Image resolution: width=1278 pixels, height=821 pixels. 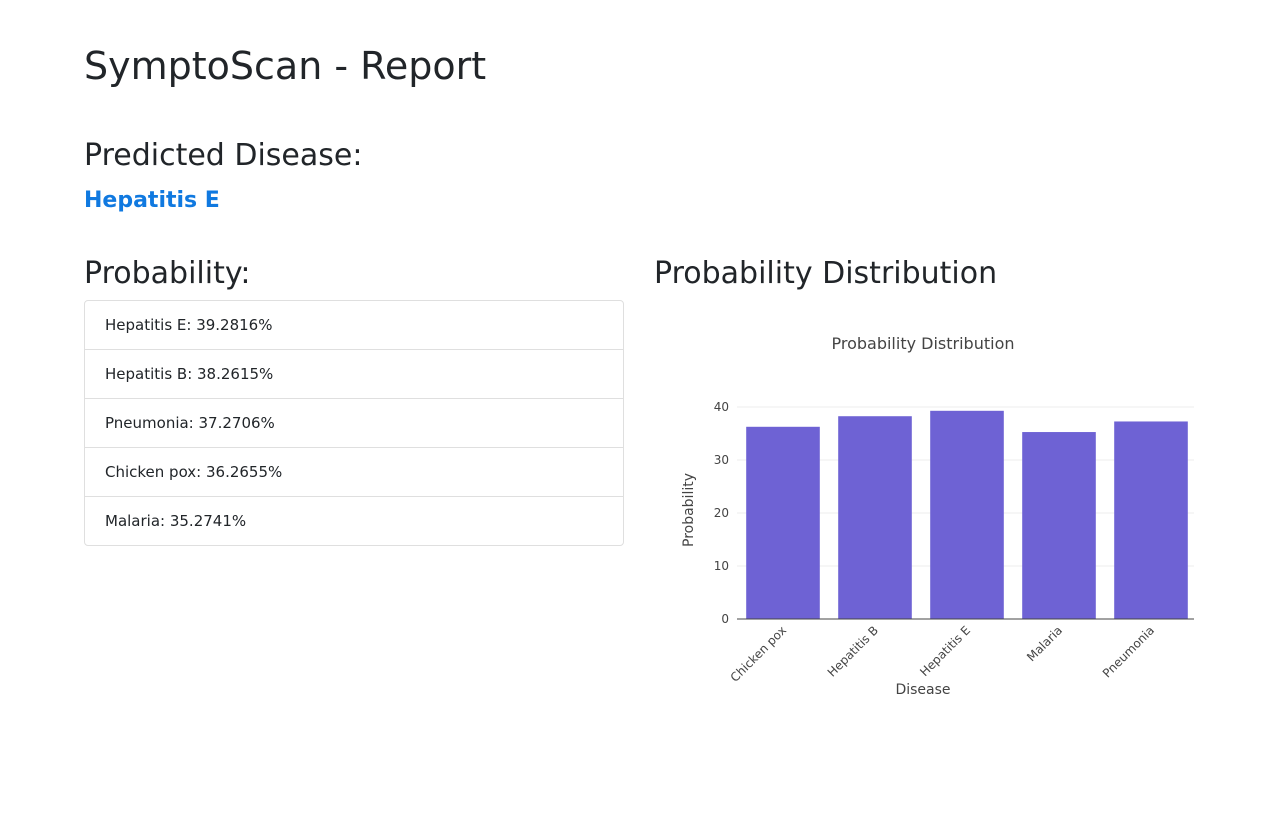 What do you see at coordinates (189, 325) in the screenshot?
I see `list-item: Hepatitis E: 39.2816%` at bounding box center [189, 325].